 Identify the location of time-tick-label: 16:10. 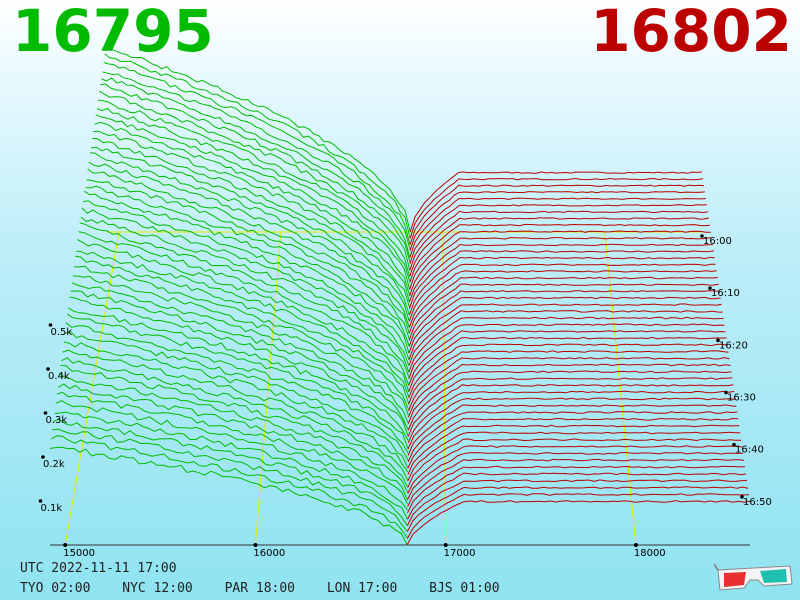
(725, 293).